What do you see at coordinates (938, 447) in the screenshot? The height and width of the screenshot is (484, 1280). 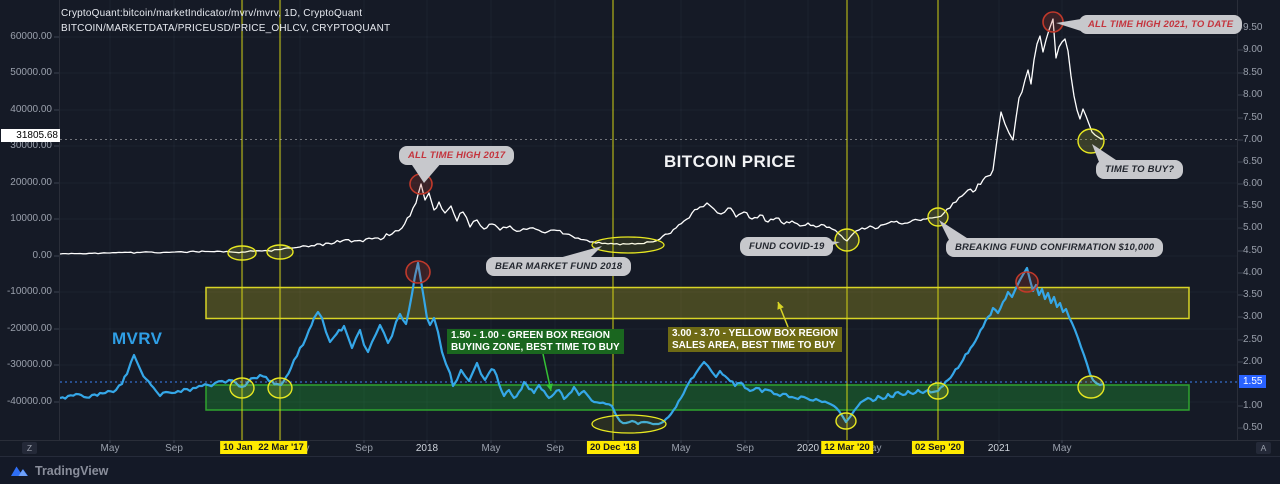 I see `highlighted-date-label: 02 Sep '20` at bounding box center [938, 447].